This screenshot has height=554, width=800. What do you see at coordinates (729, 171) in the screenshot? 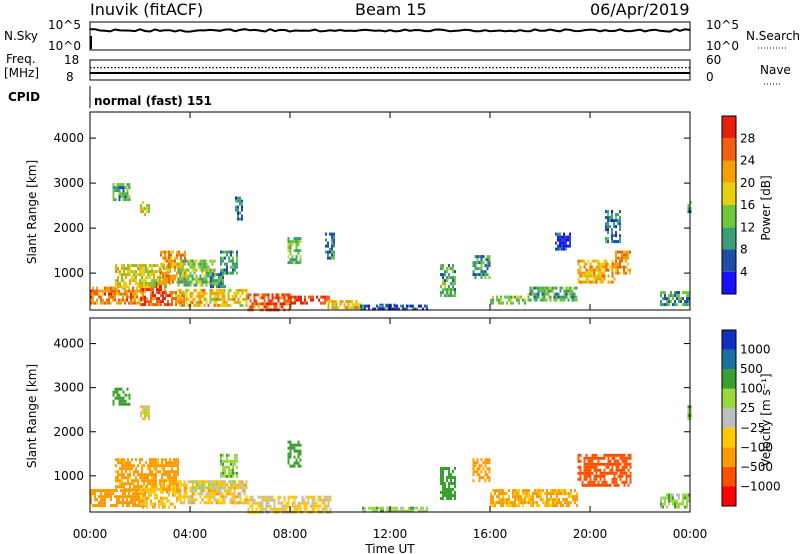
I see `power-colorbar-swatch` at bounding box center [729, 171].